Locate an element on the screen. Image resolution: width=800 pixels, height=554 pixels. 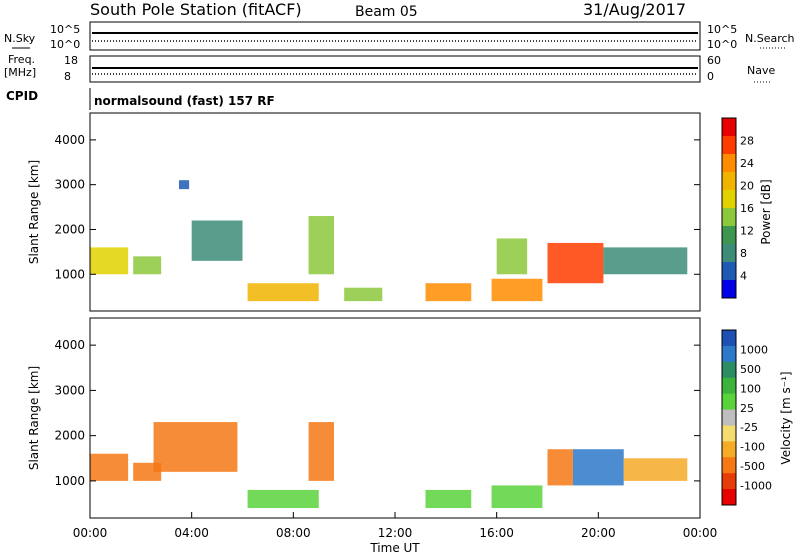
power-y-axis-label: Slant Range [km] is located at coordinates (34, 212).